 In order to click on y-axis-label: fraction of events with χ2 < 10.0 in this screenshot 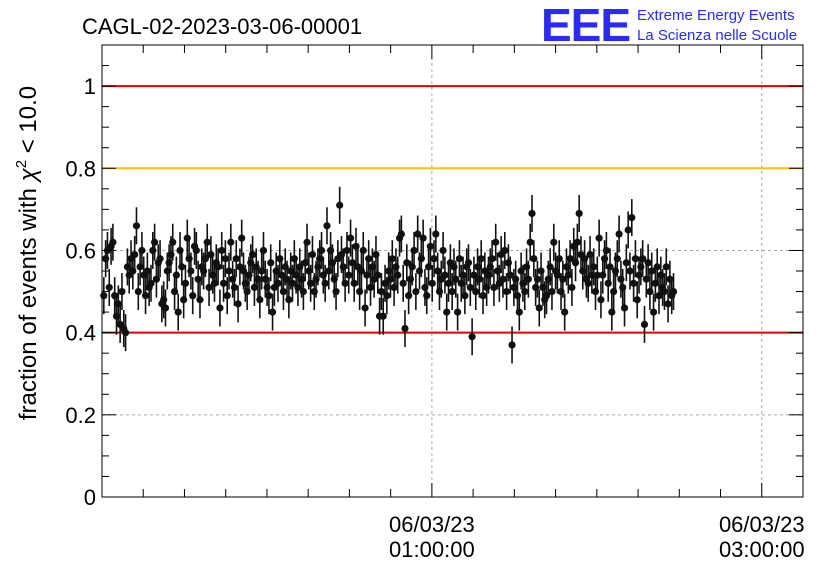, I will do `click(27, 253)`.